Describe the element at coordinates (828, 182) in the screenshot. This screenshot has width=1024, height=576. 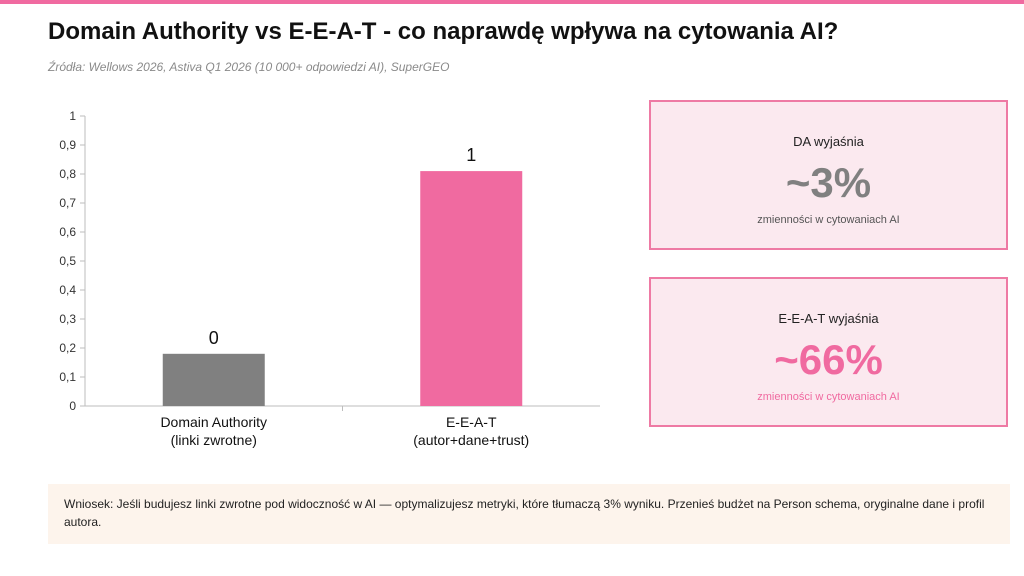
I see `stat-card-value: ~3%` at that location.